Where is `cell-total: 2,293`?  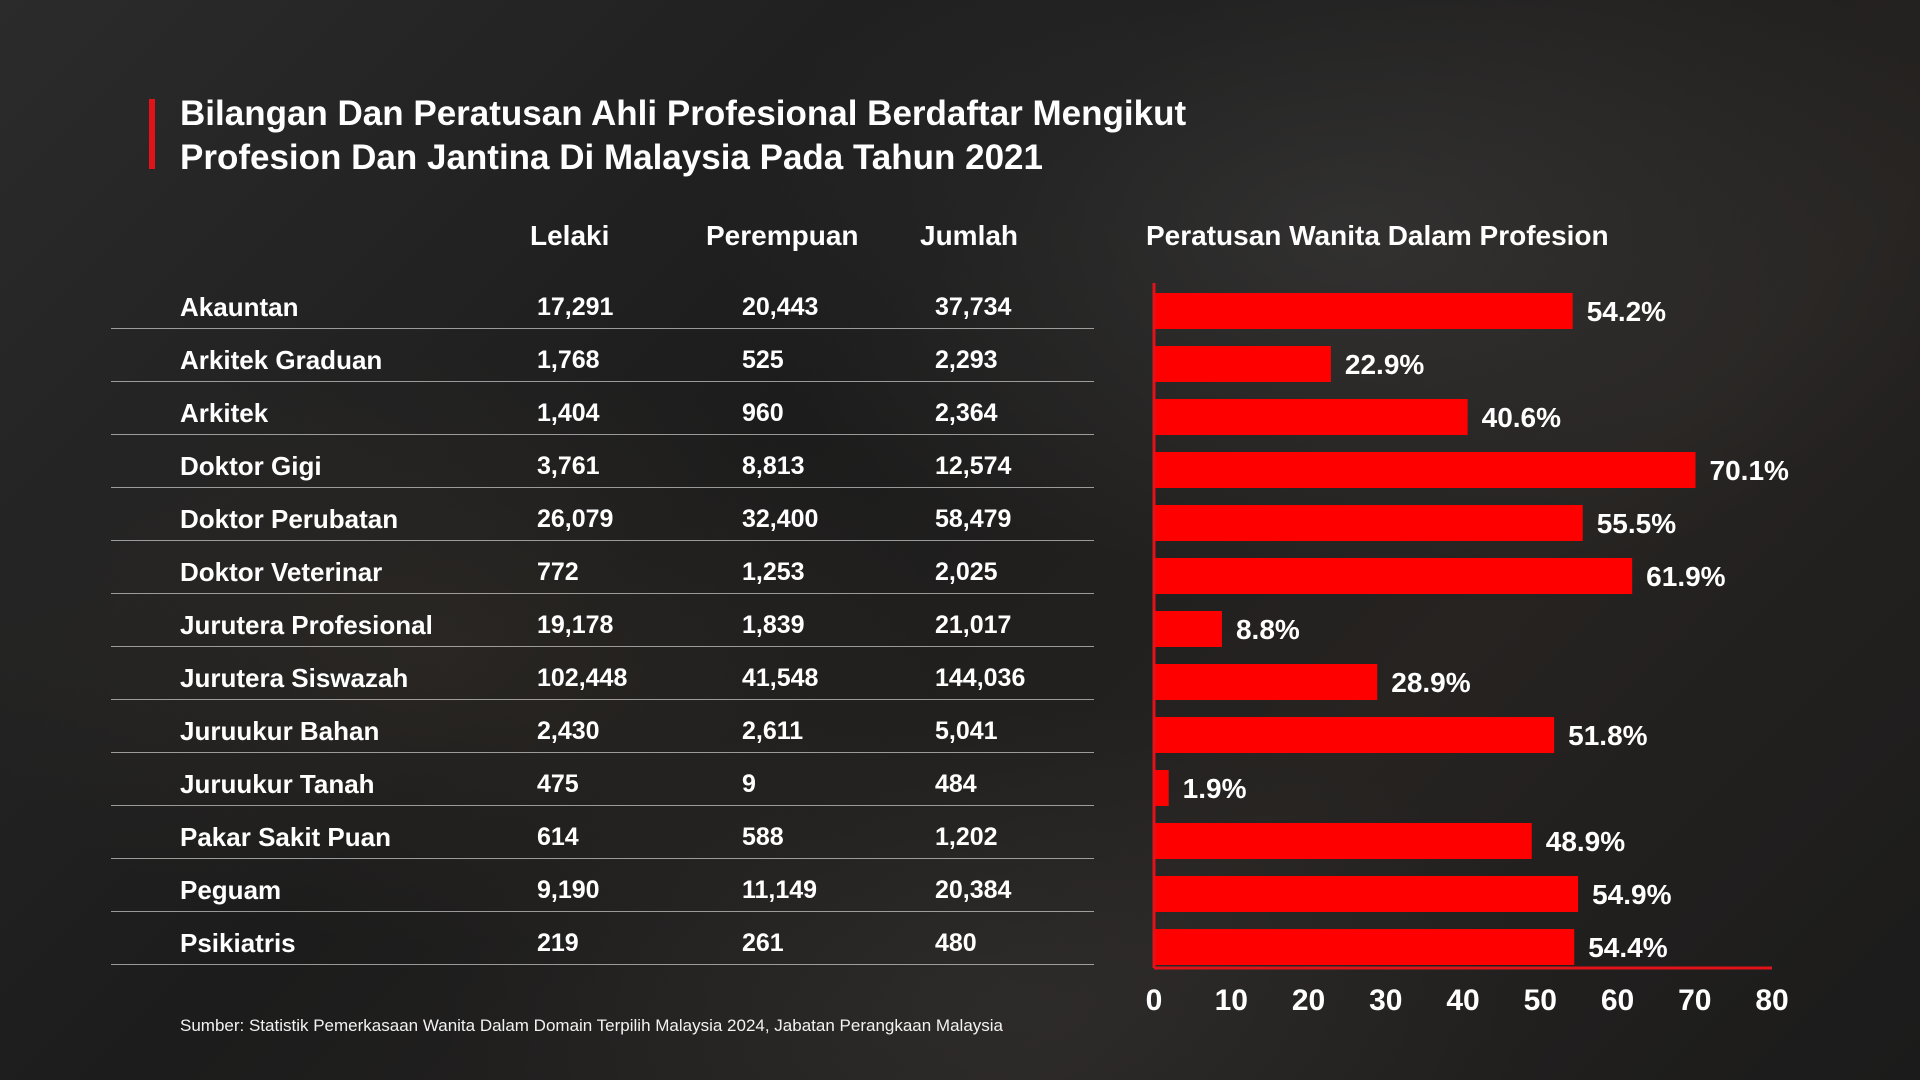 cell-total: 2,293 is located at coordinates (966, 360).